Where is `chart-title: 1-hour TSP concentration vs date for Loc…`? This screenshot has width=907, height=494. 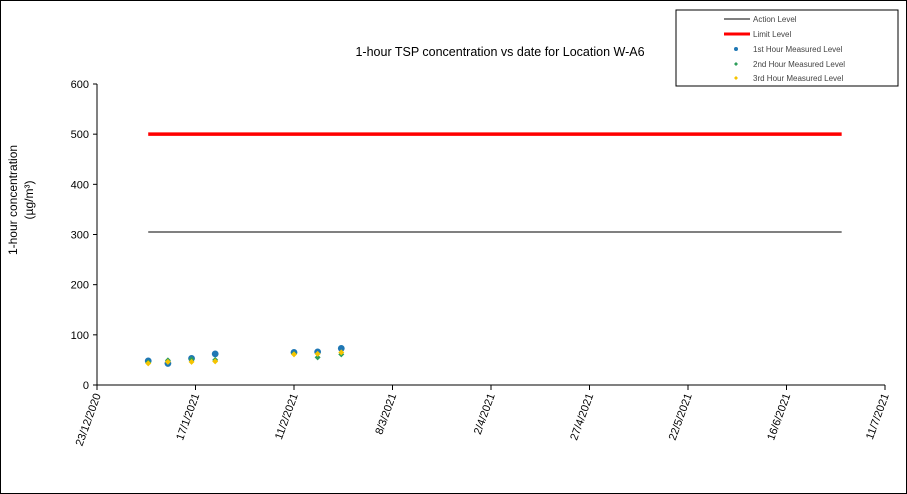
chart-title: 1-hour TSP concentration vs date for Loc… is located at coordinates (499, 52).